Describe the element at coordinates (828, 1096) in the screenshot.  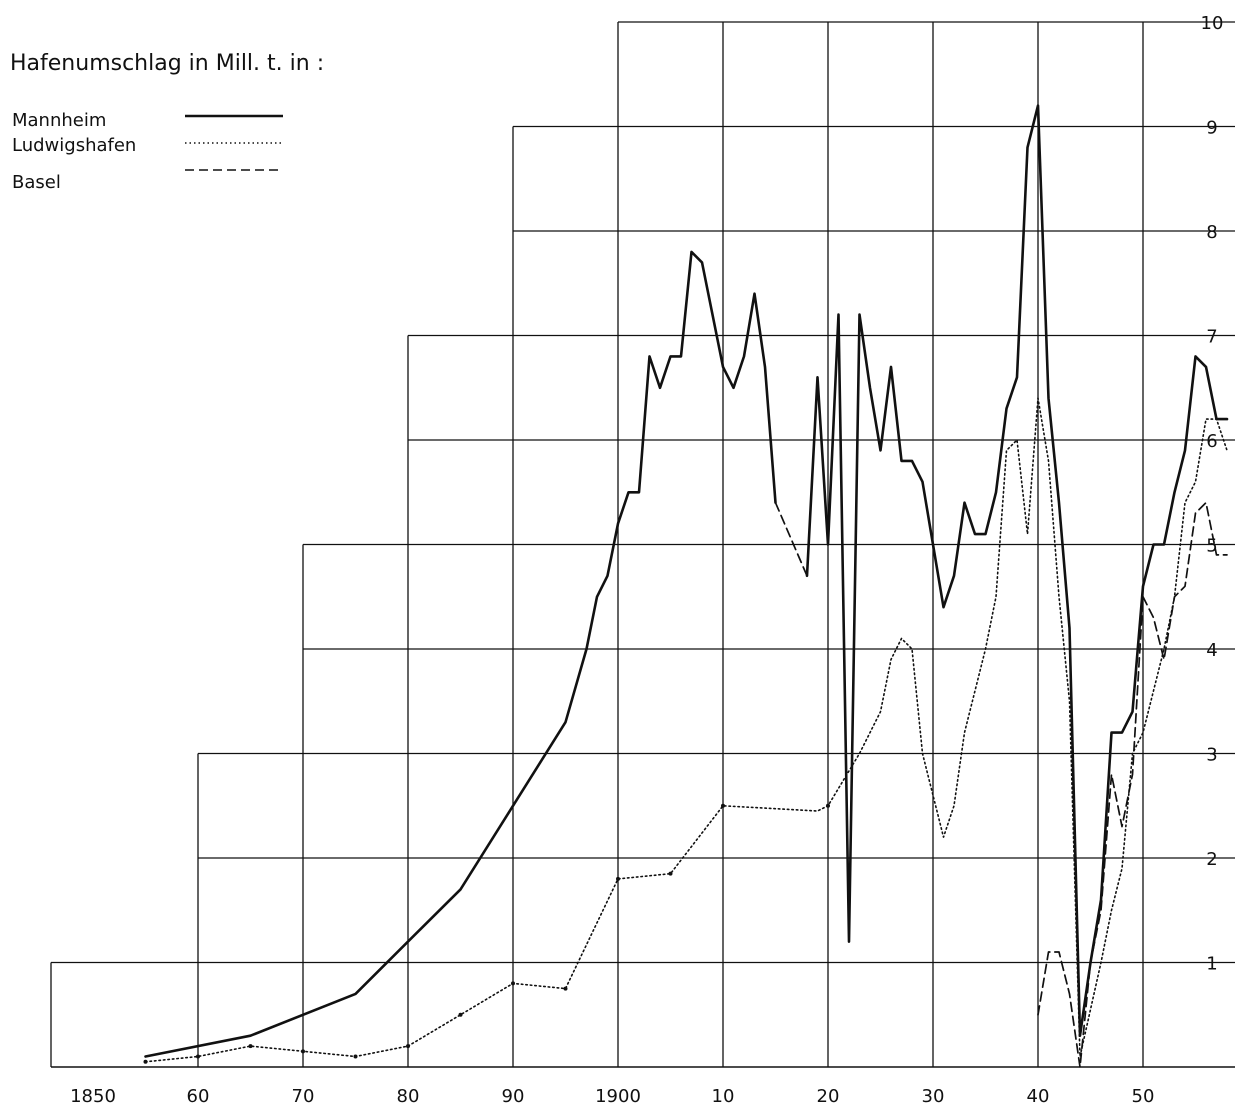
I see `x-tick-label-1920: 20` at that location.